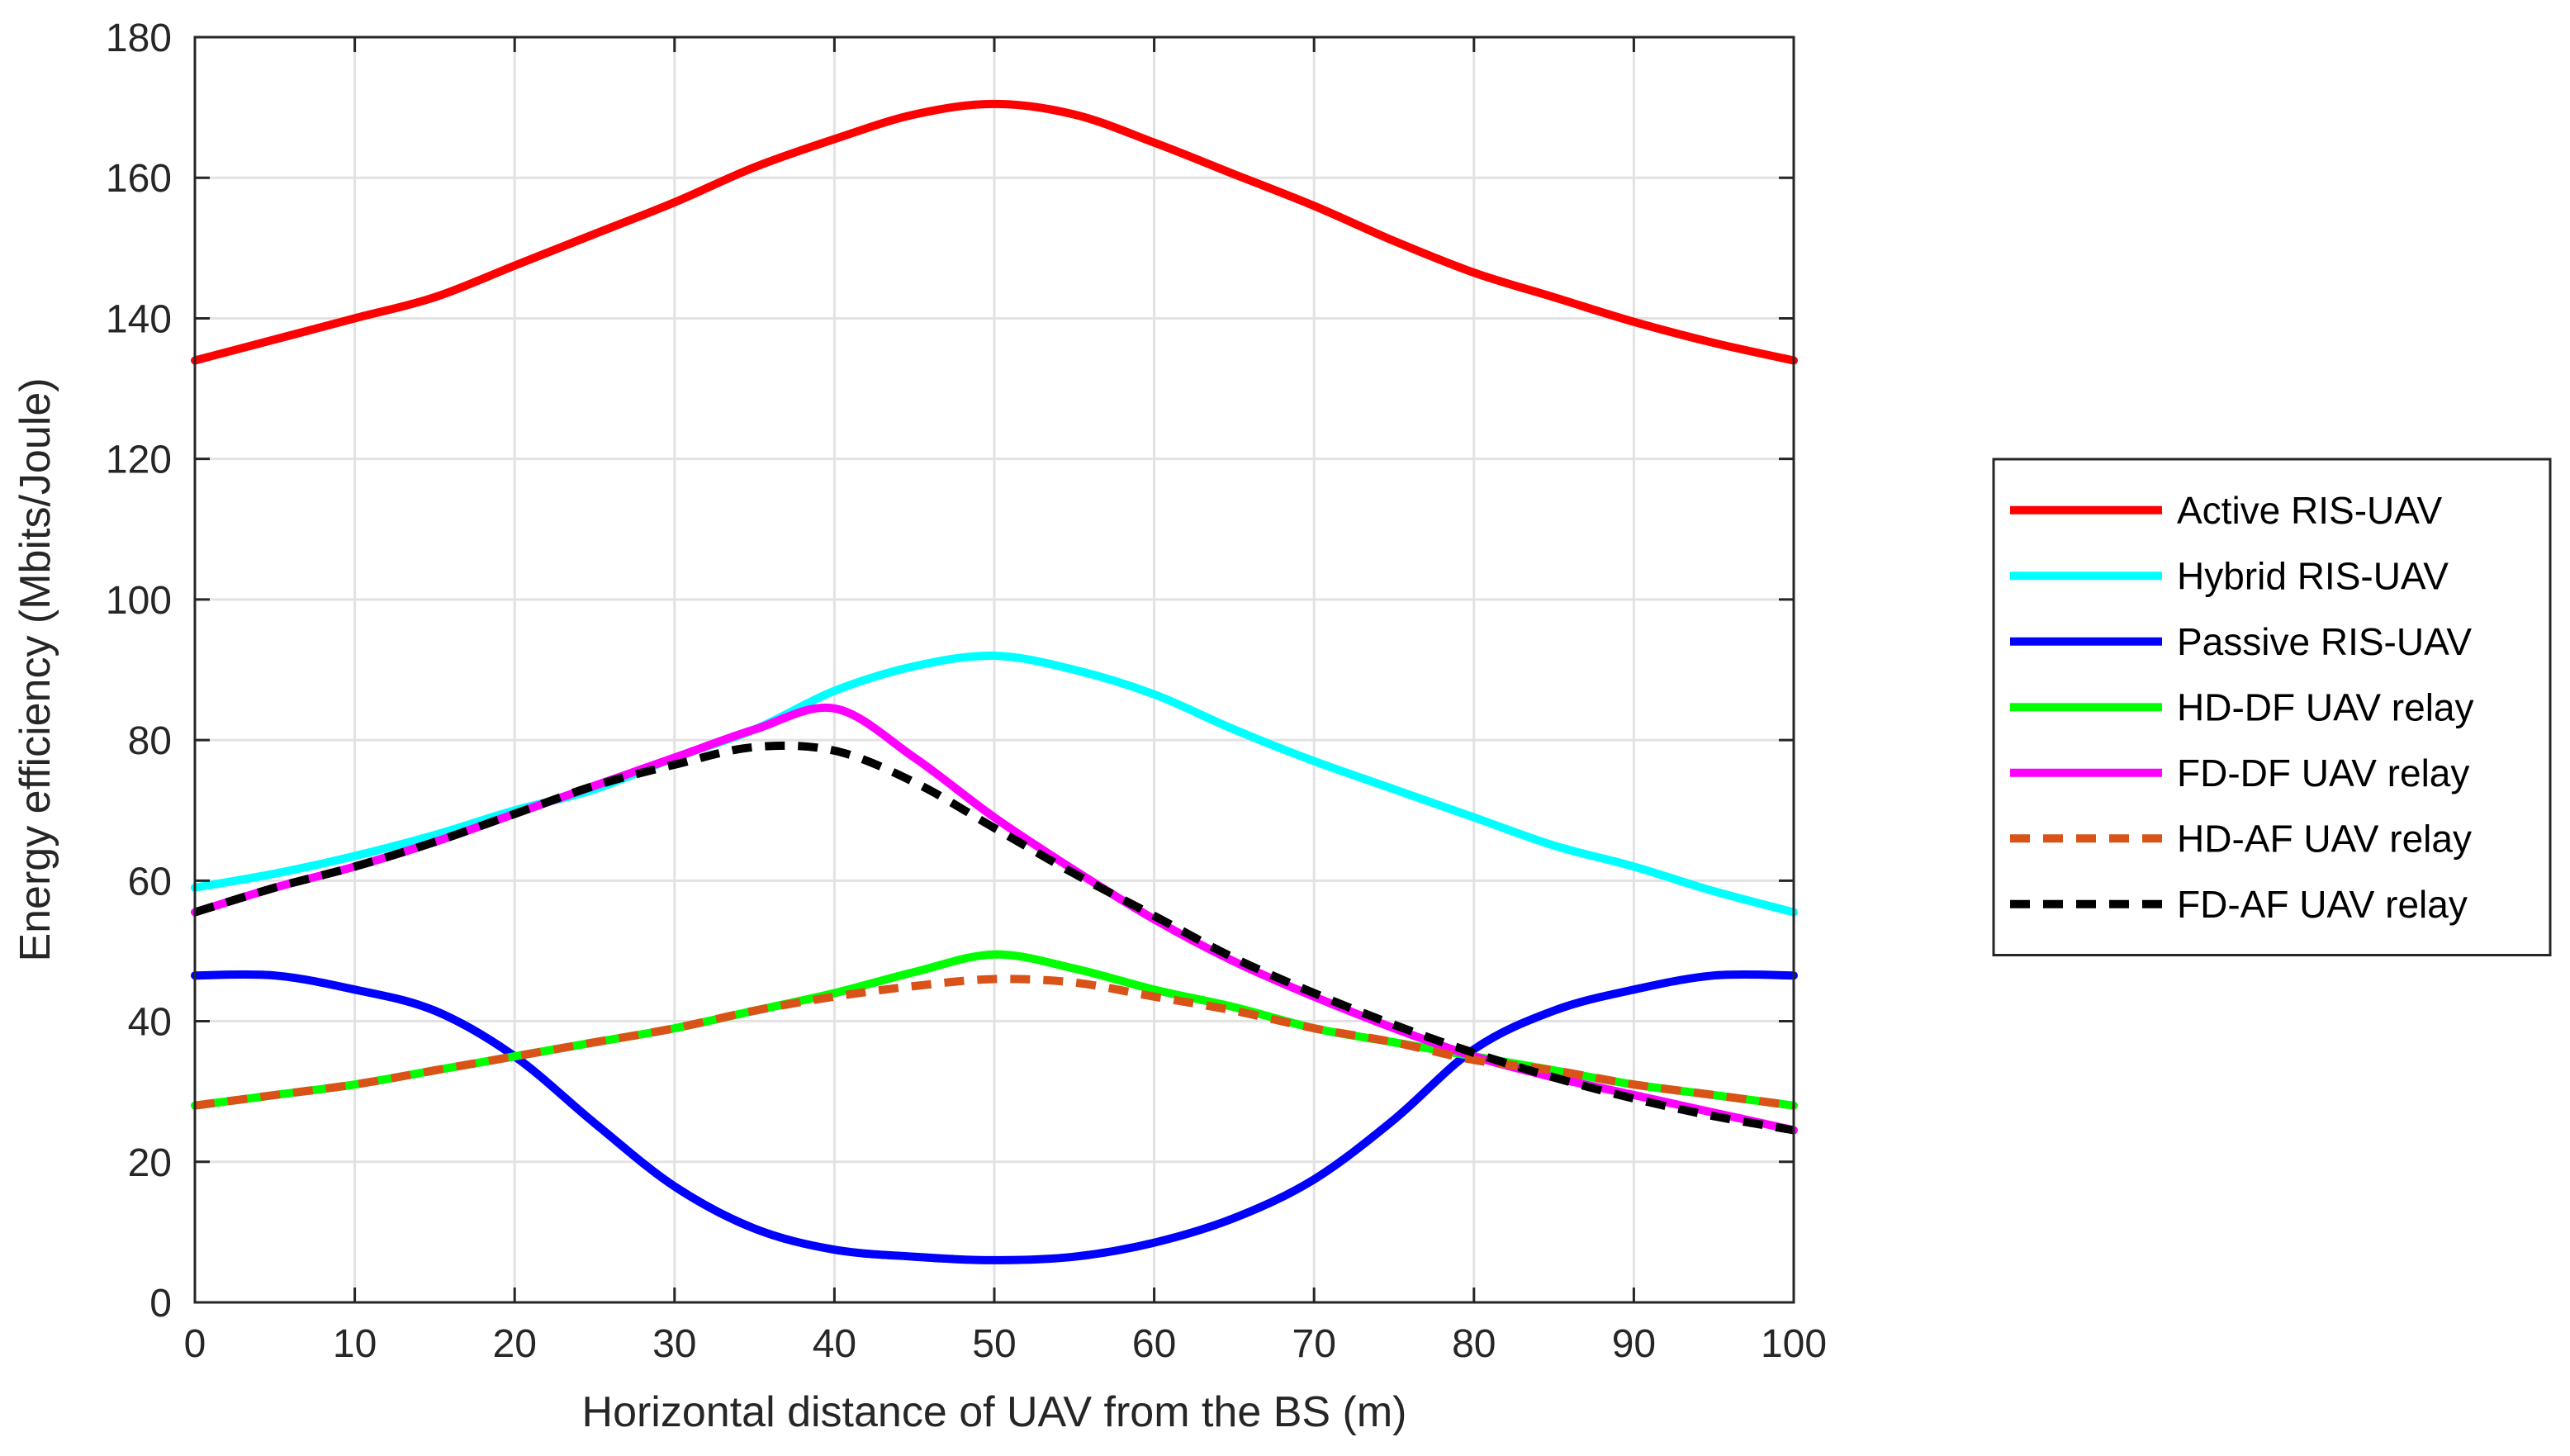 The width and height of the screenshot is (2570, 1456). I want to click on legend-label: FD-DF UAV relay, so click(2323, 773).